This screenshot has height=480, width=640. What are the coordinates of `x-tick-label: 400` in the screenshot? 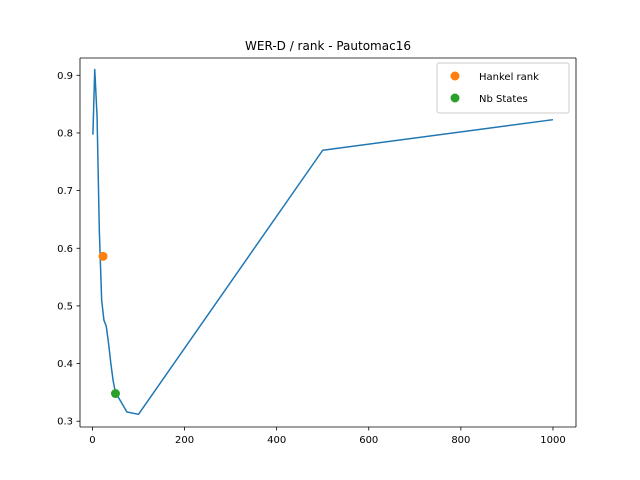 It's located at (276, 440).